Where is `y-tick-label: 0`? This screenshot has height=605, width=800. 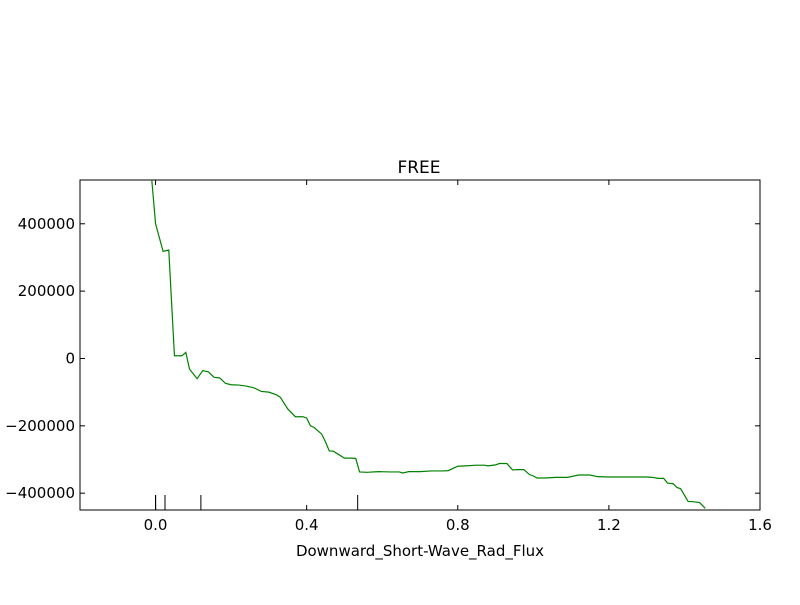 y-tick-label: 0 is located at coordinates (70, 358).